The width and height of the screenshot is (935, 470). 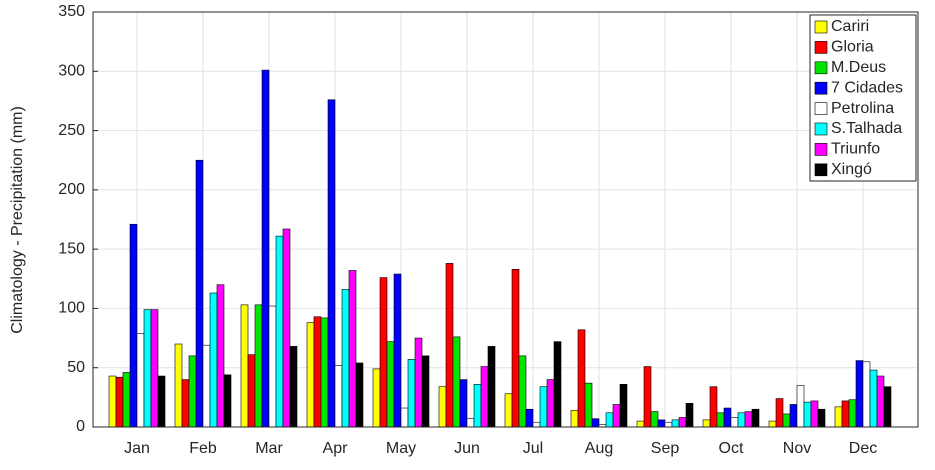 I want to click on legend-label: M.Deus, so click(x=858, y=67).